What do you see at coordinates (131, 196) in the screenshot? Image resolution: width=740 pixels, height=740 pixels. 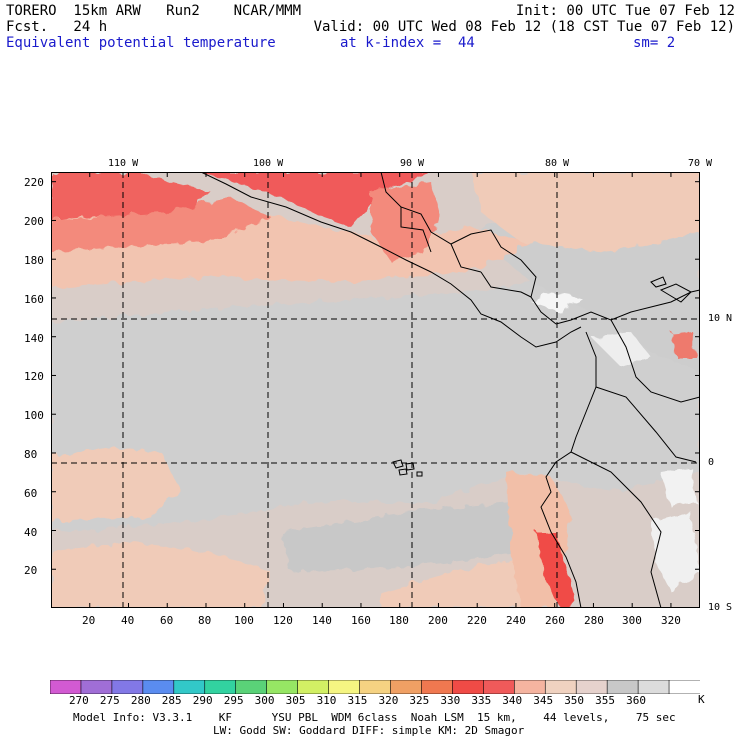 I see `field-hot-northwest` at bounding box center [131, 196].